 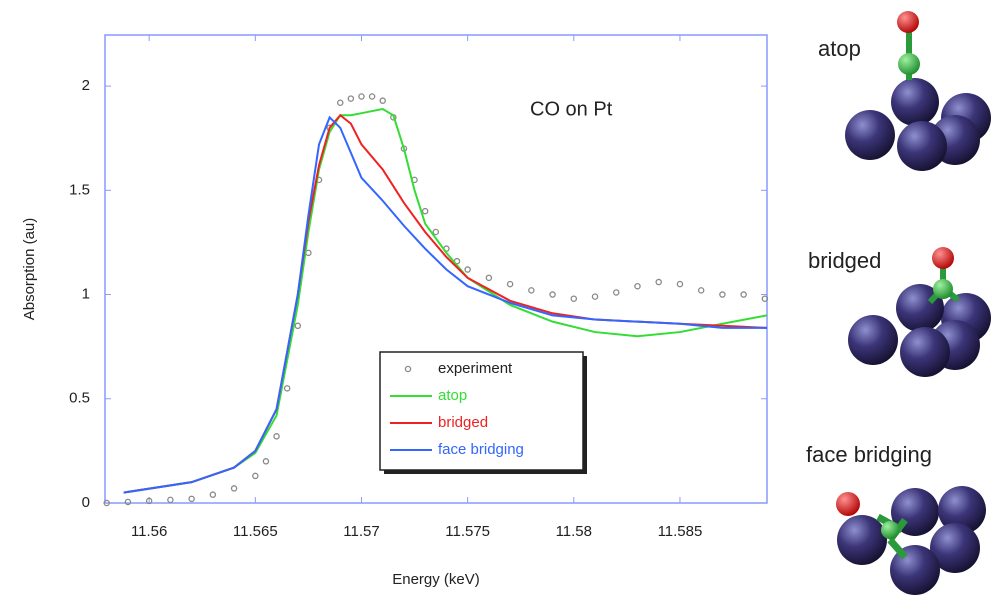 I want to click on y-tick-label: 2, so click(x=86, y=85).